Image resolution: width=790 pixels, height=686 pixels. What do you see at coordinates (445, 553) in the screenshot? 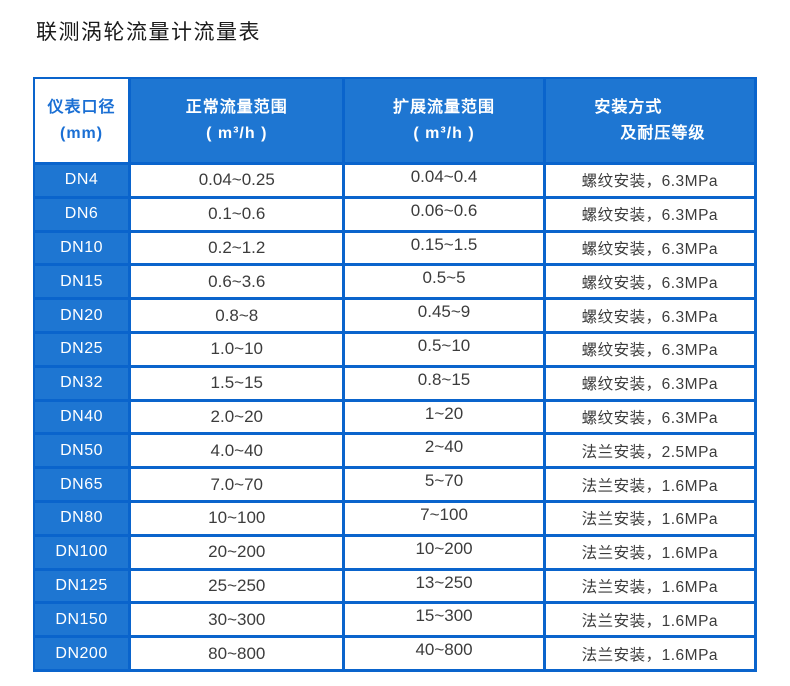
I see `cell-extended-range: 10~200` at bounding box center [445, 553].